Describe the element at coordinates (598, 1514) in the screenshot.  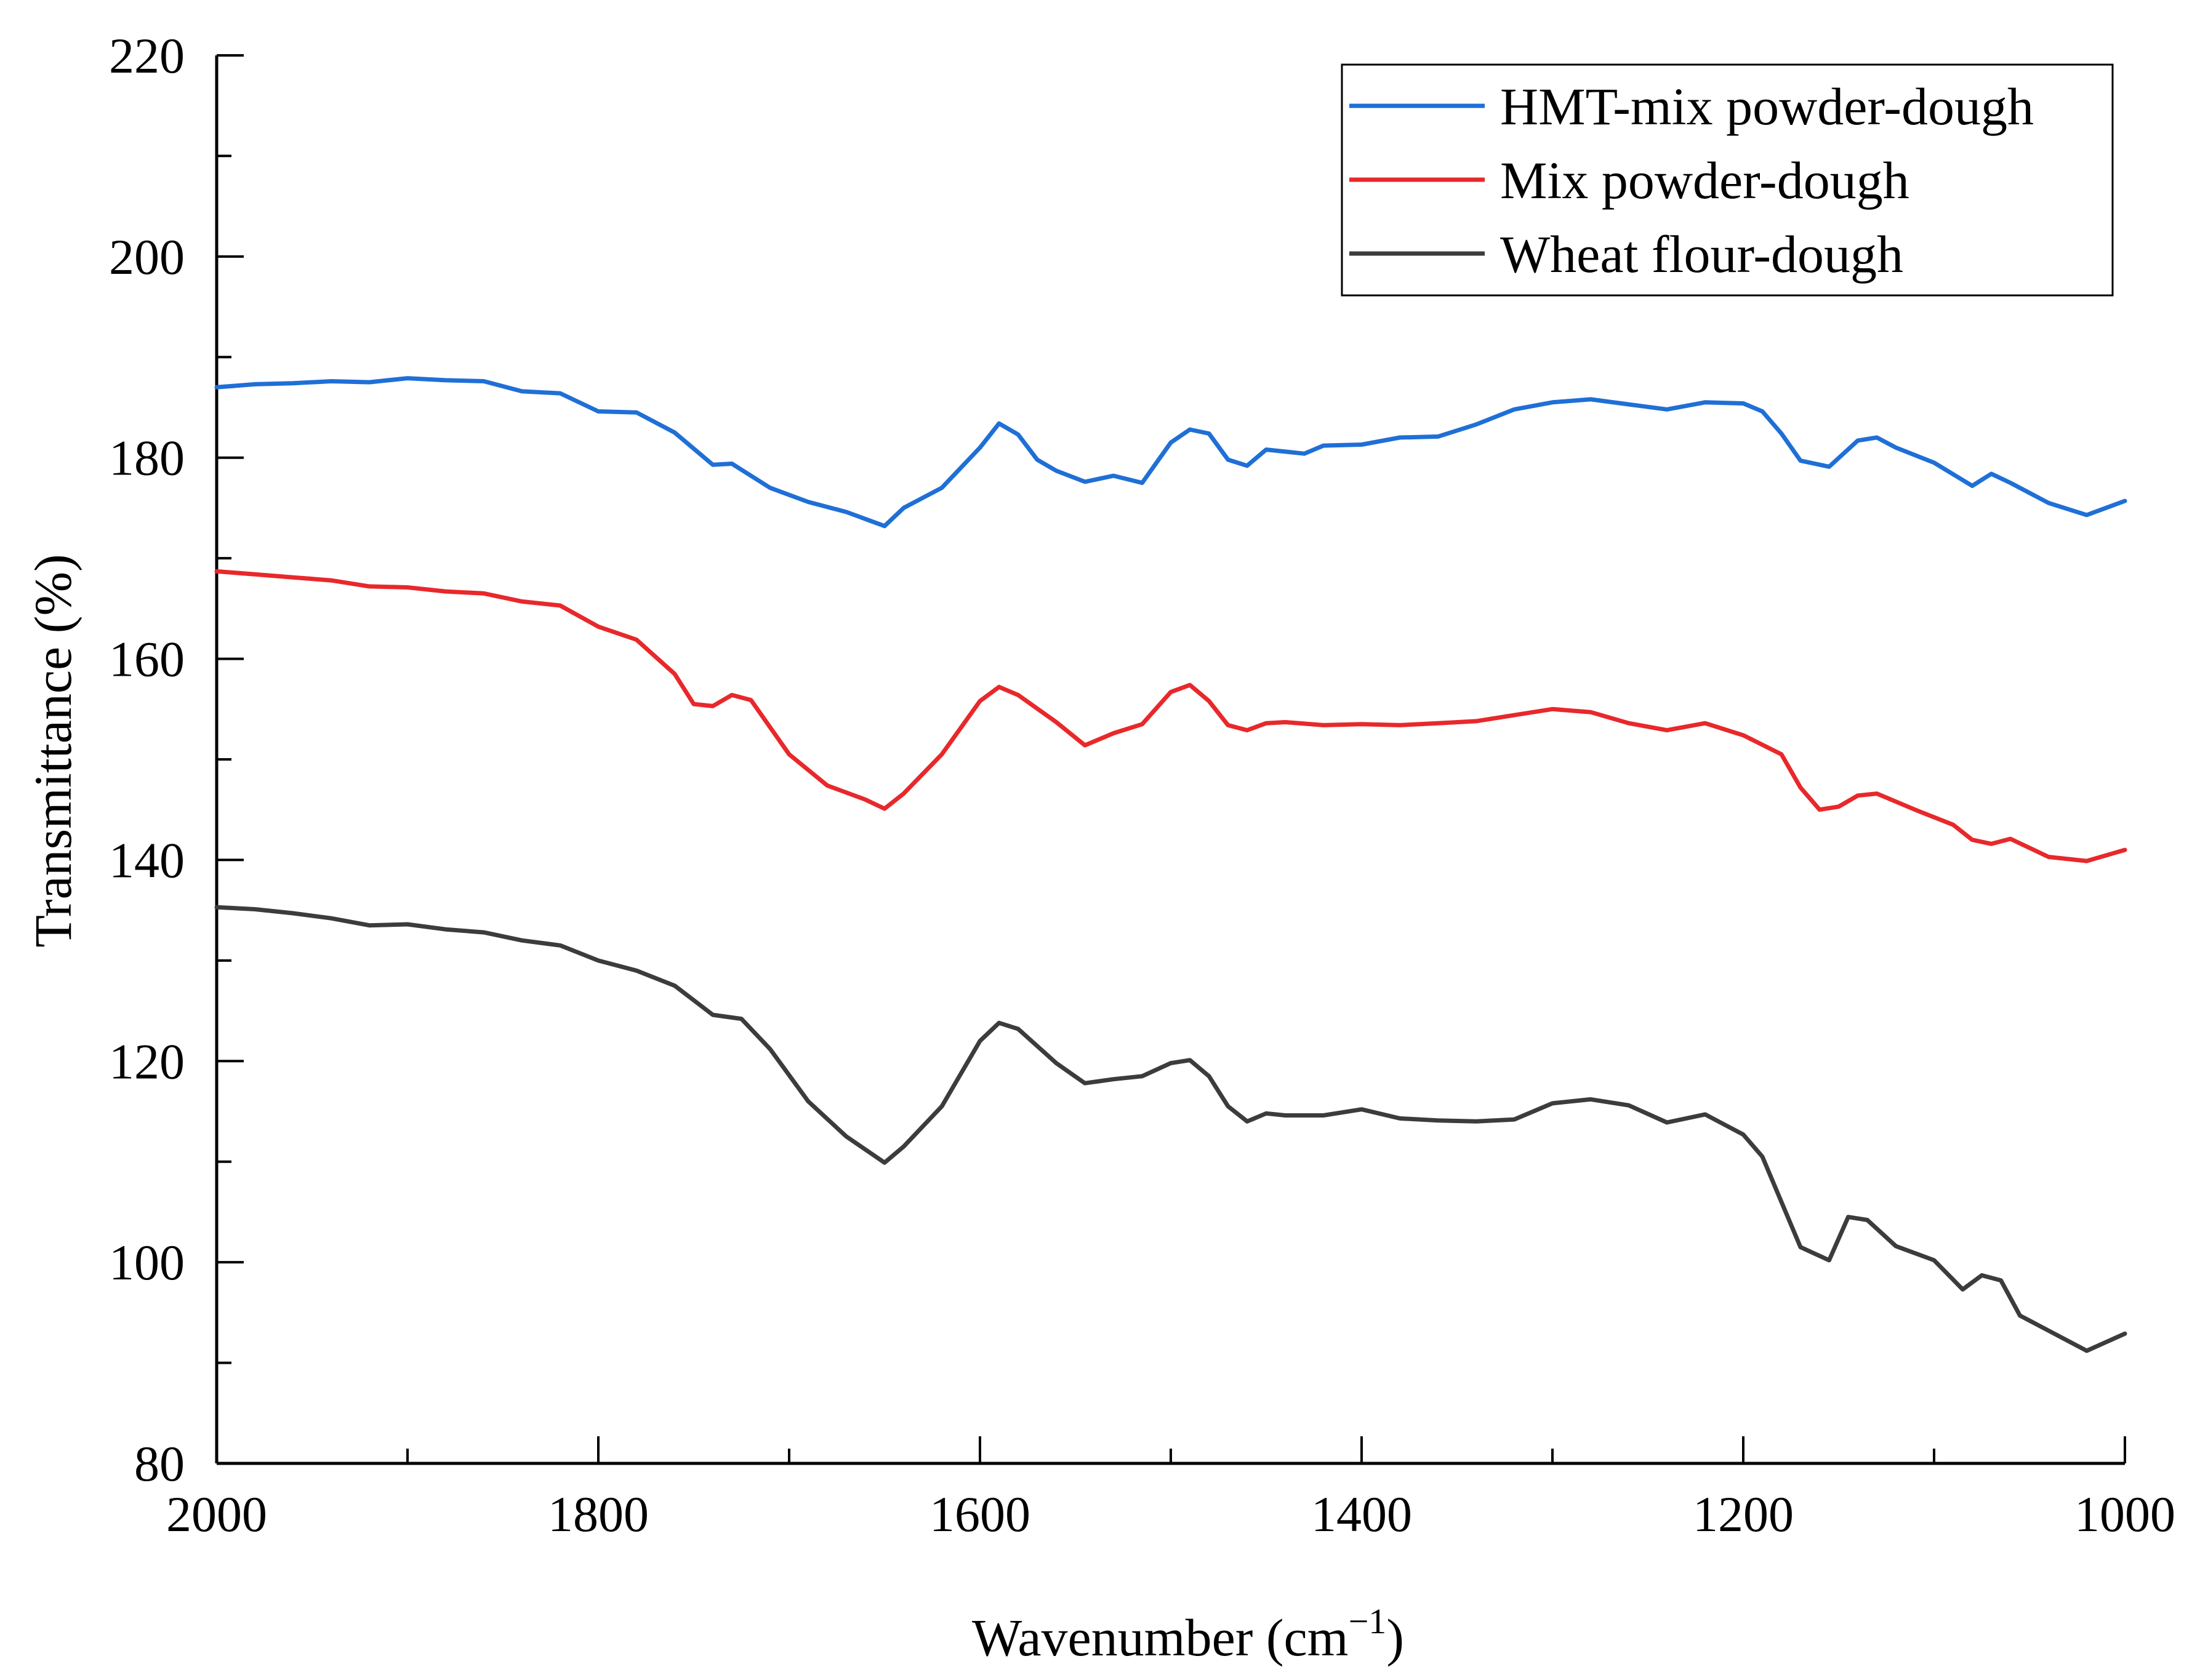
I see `x-tick-label: 1800` at that location.